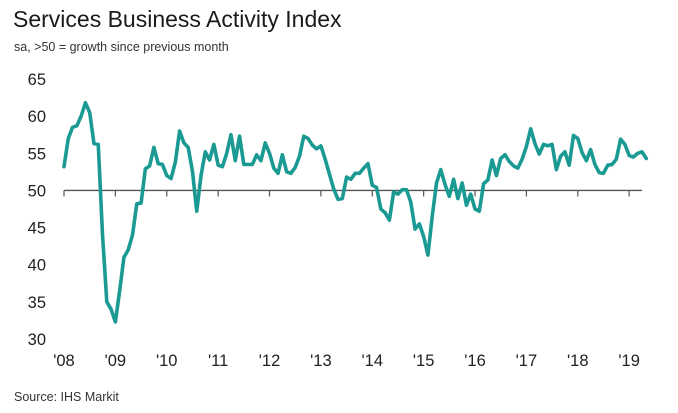  I want to click on x-tick-label: '08, so click(64, 361).